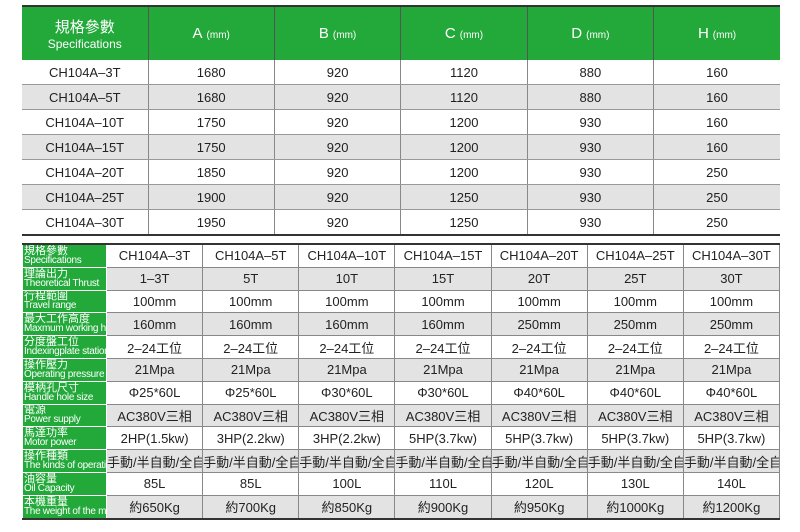 The image size is (800, 532). I want to click on dimension-cell: 880, so click(591, 97).